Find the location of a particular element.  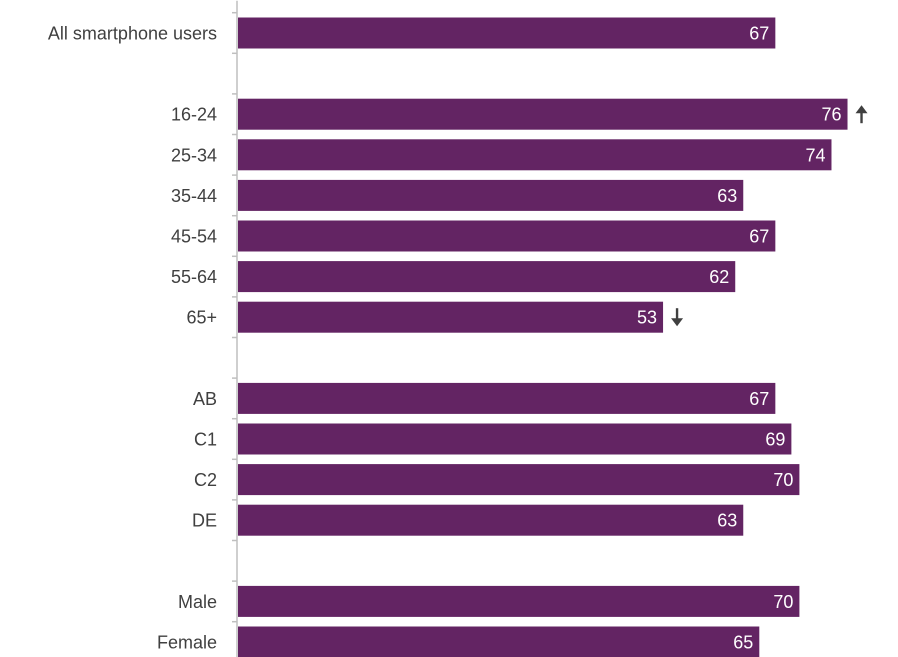

significance-arrows is located at coordinates (769, 216).